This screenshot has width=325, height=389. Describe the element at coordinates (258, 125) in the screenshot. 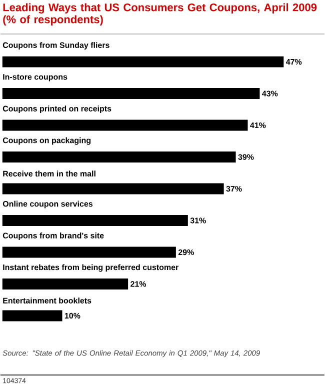

I see `data-label: 41%` at that location.